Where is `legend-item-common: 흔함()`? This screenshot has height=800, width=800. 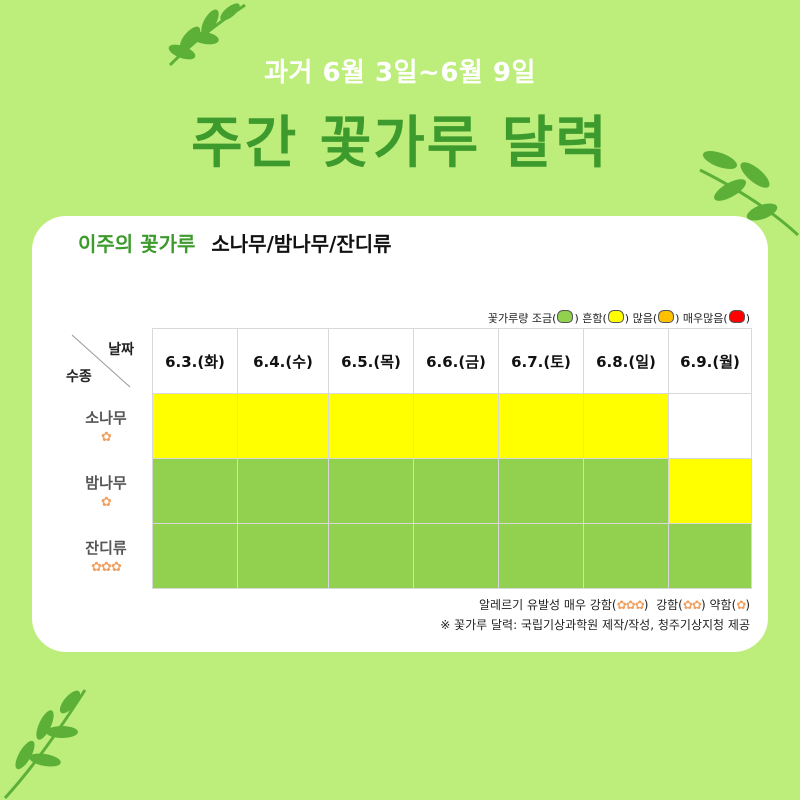
legend-item-common: 흔함() is located at coordinates (606, 317).